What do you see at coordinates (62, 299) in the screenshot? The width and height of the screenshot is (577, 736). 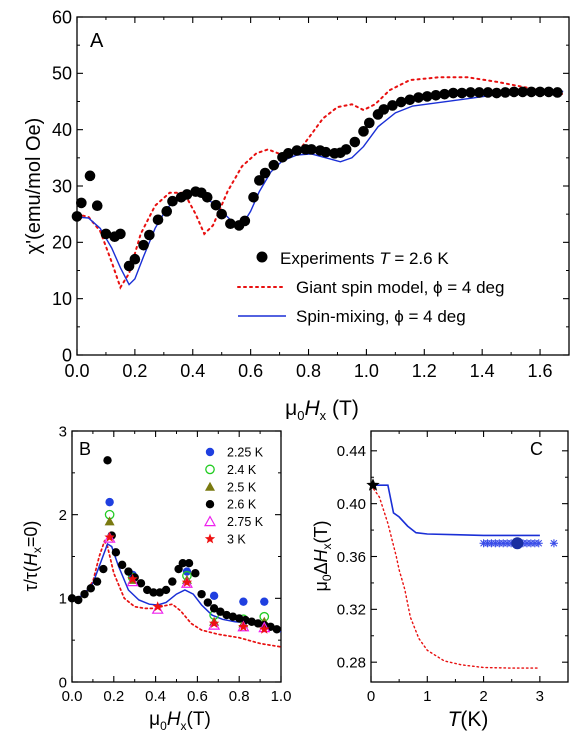 I see `panel-a-ytick-label: 10` at bounding box center [62, 299].